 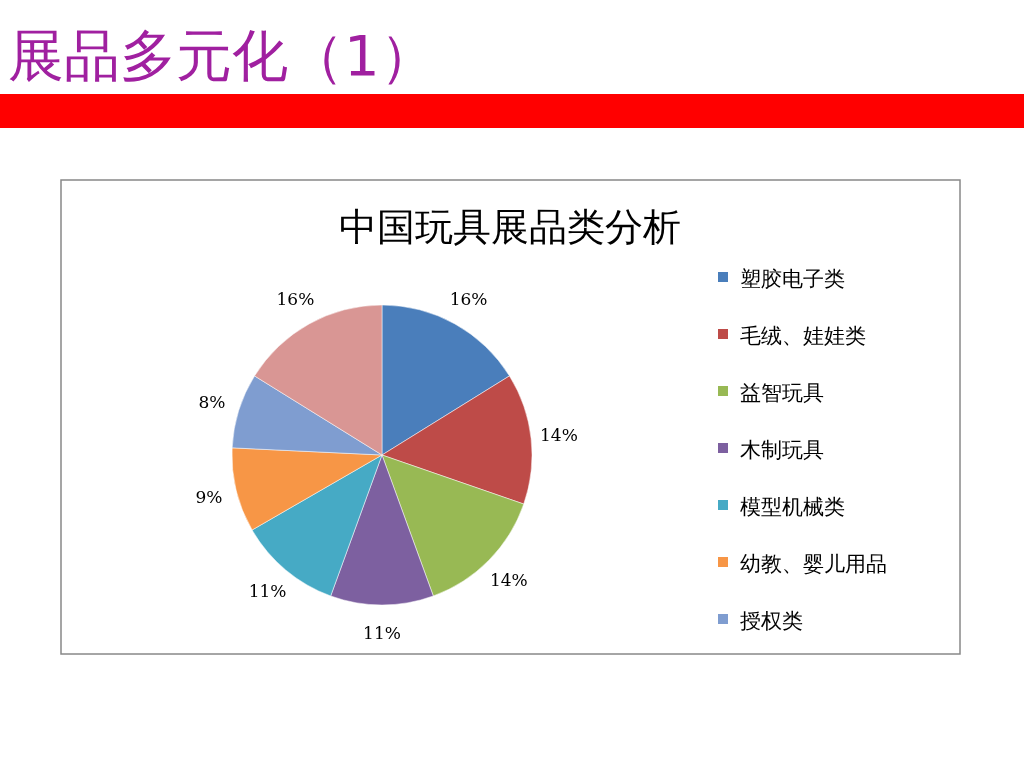 What do you see at coordinates (771, 621) in the screenshot?
I see `legend-label: 授权类` at bounding box center [771, 621].